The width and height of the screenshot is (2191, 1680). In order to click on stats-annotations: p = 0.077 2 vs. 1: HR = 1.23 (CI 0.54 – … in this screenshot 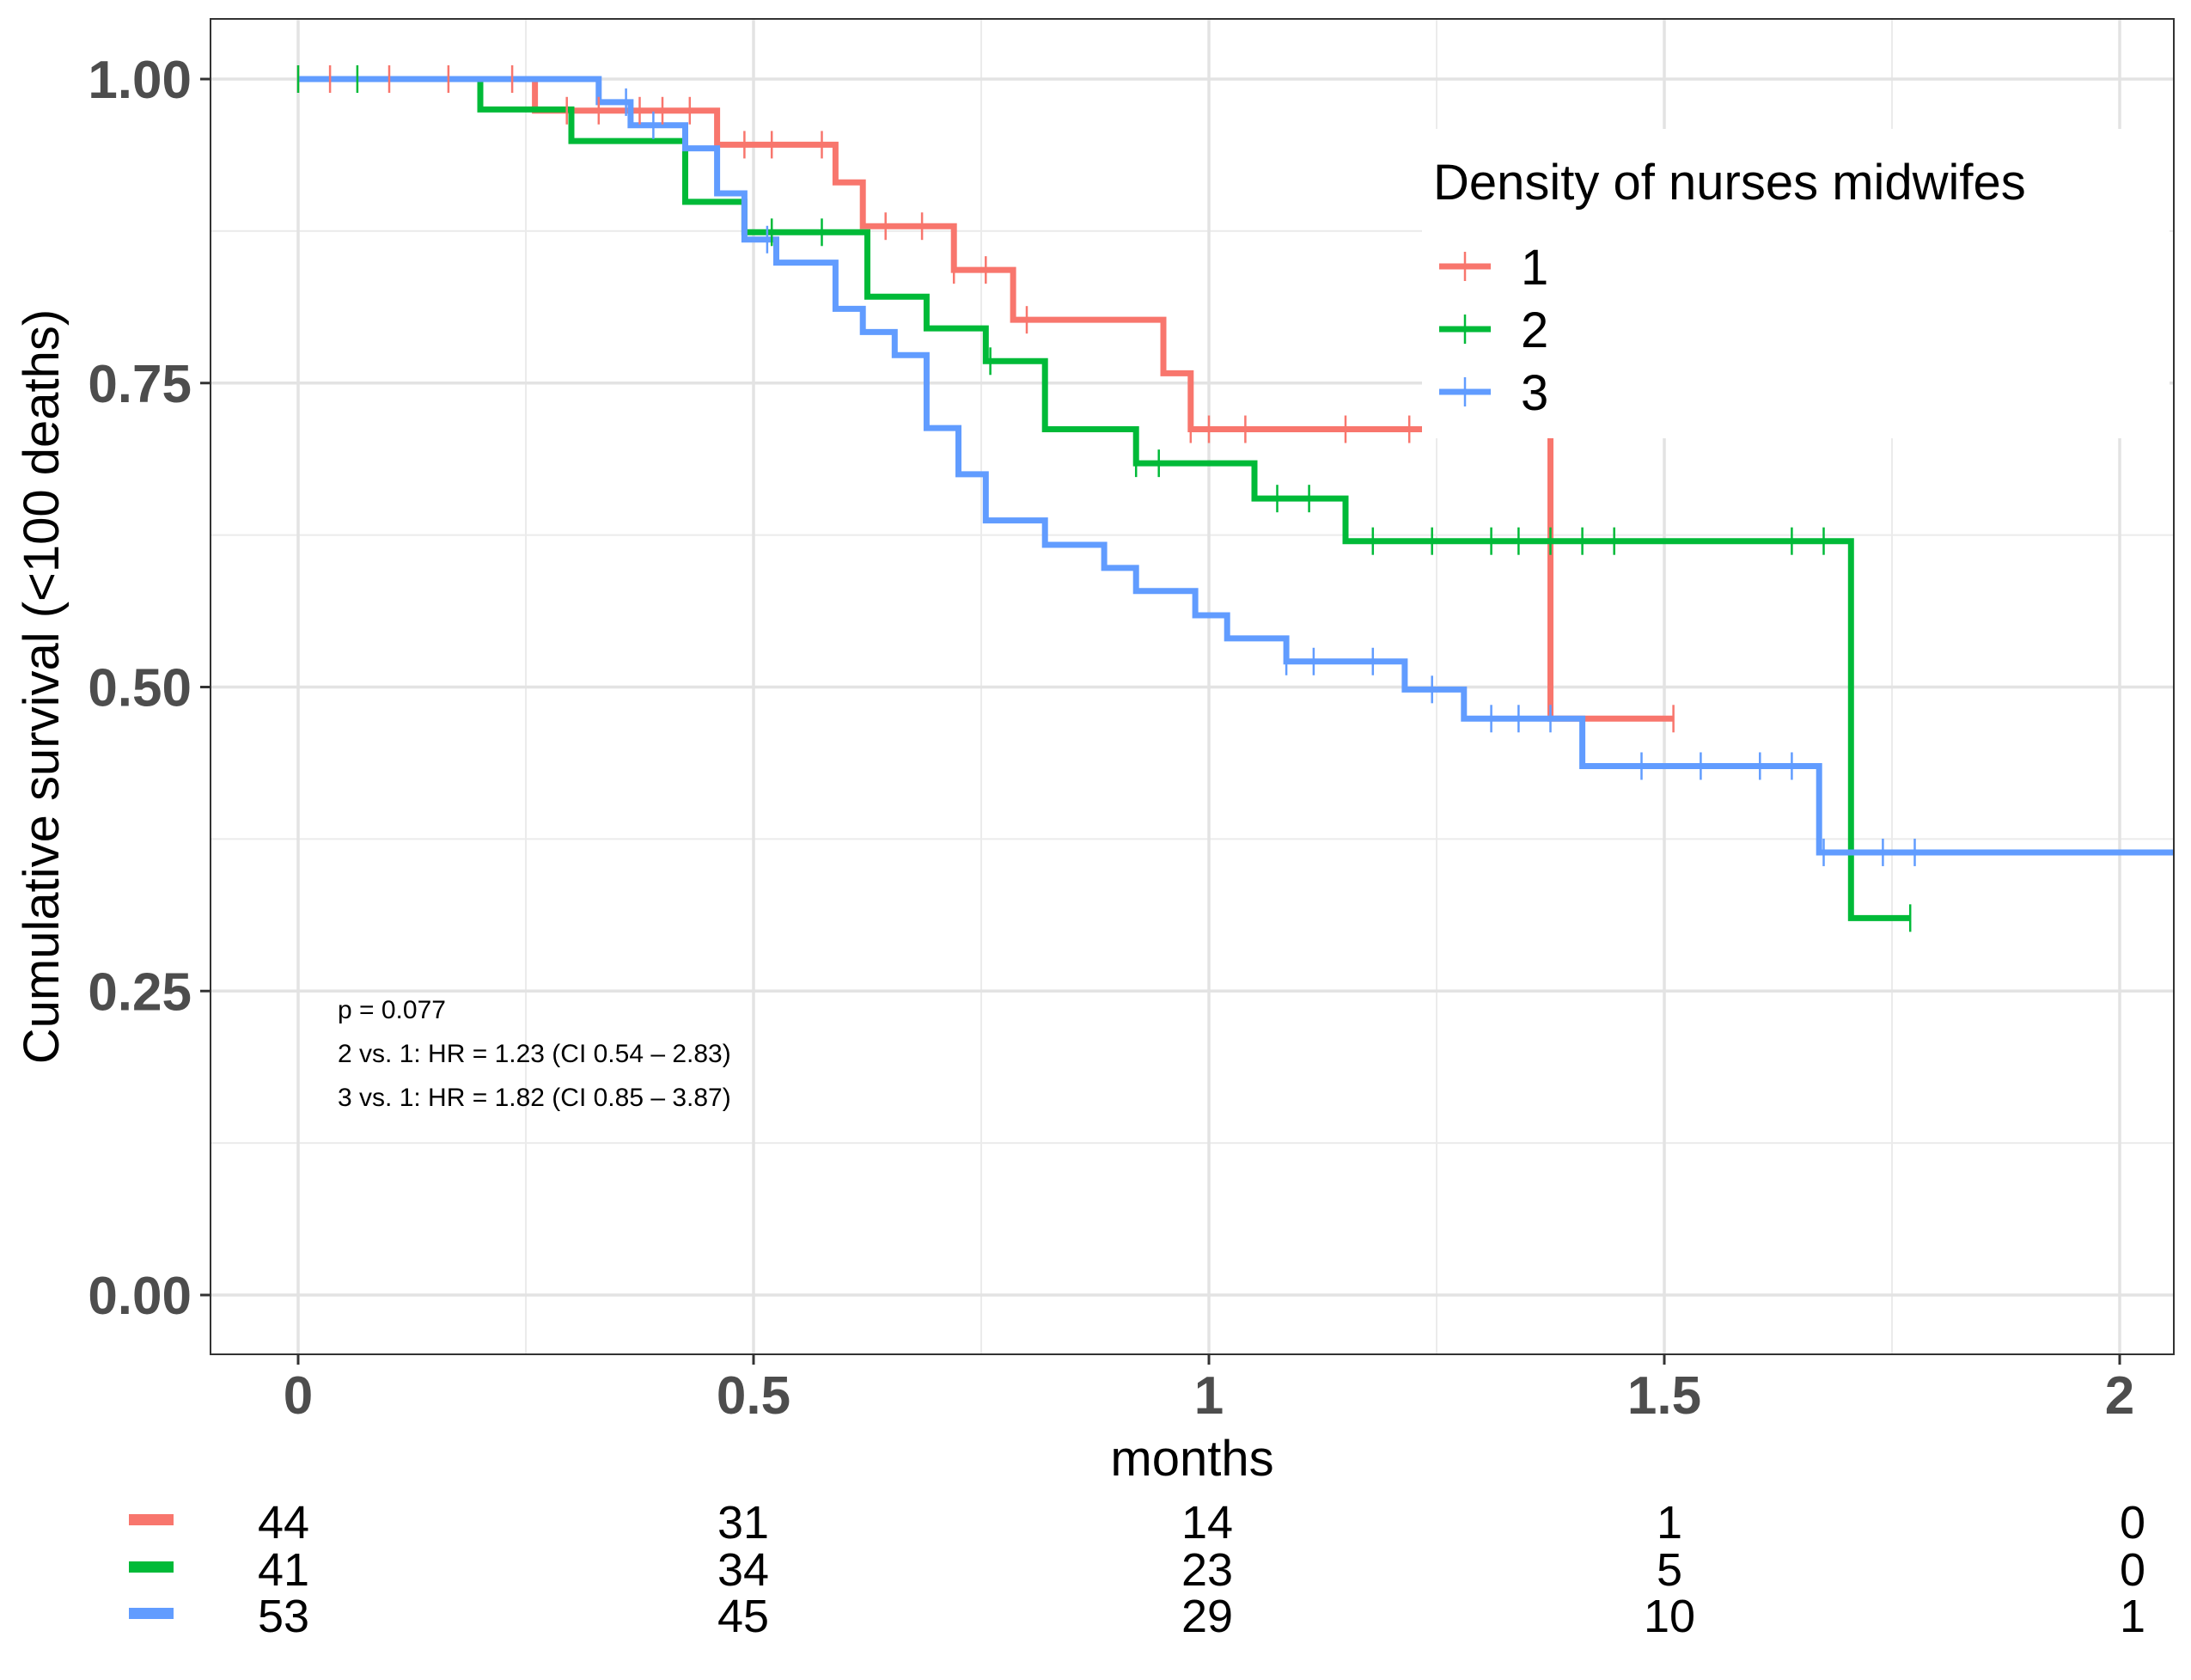, I will do `click(534, 1054)`.